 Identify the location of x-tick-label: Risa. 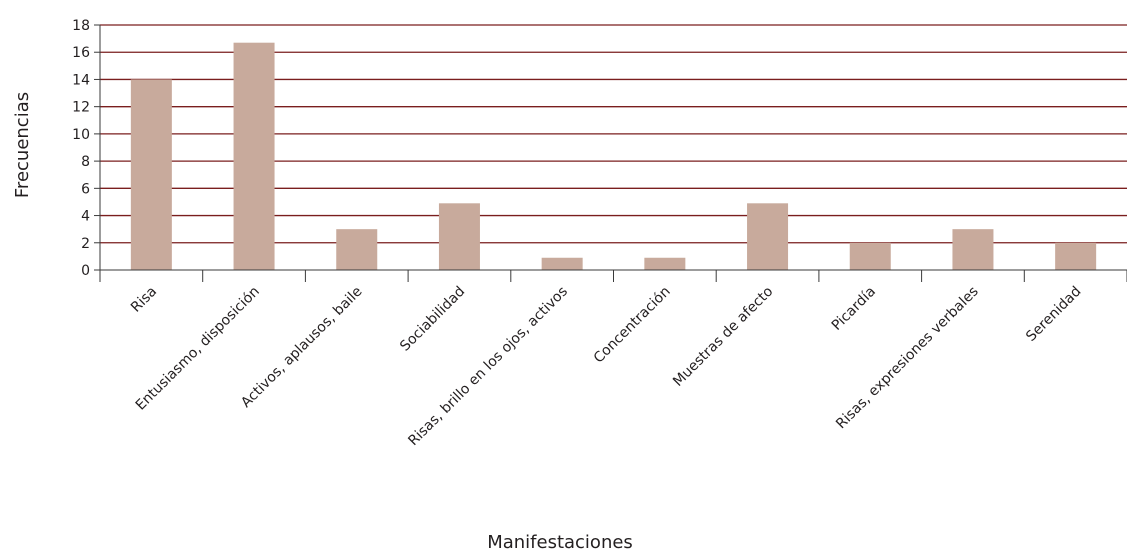
(144, 300).